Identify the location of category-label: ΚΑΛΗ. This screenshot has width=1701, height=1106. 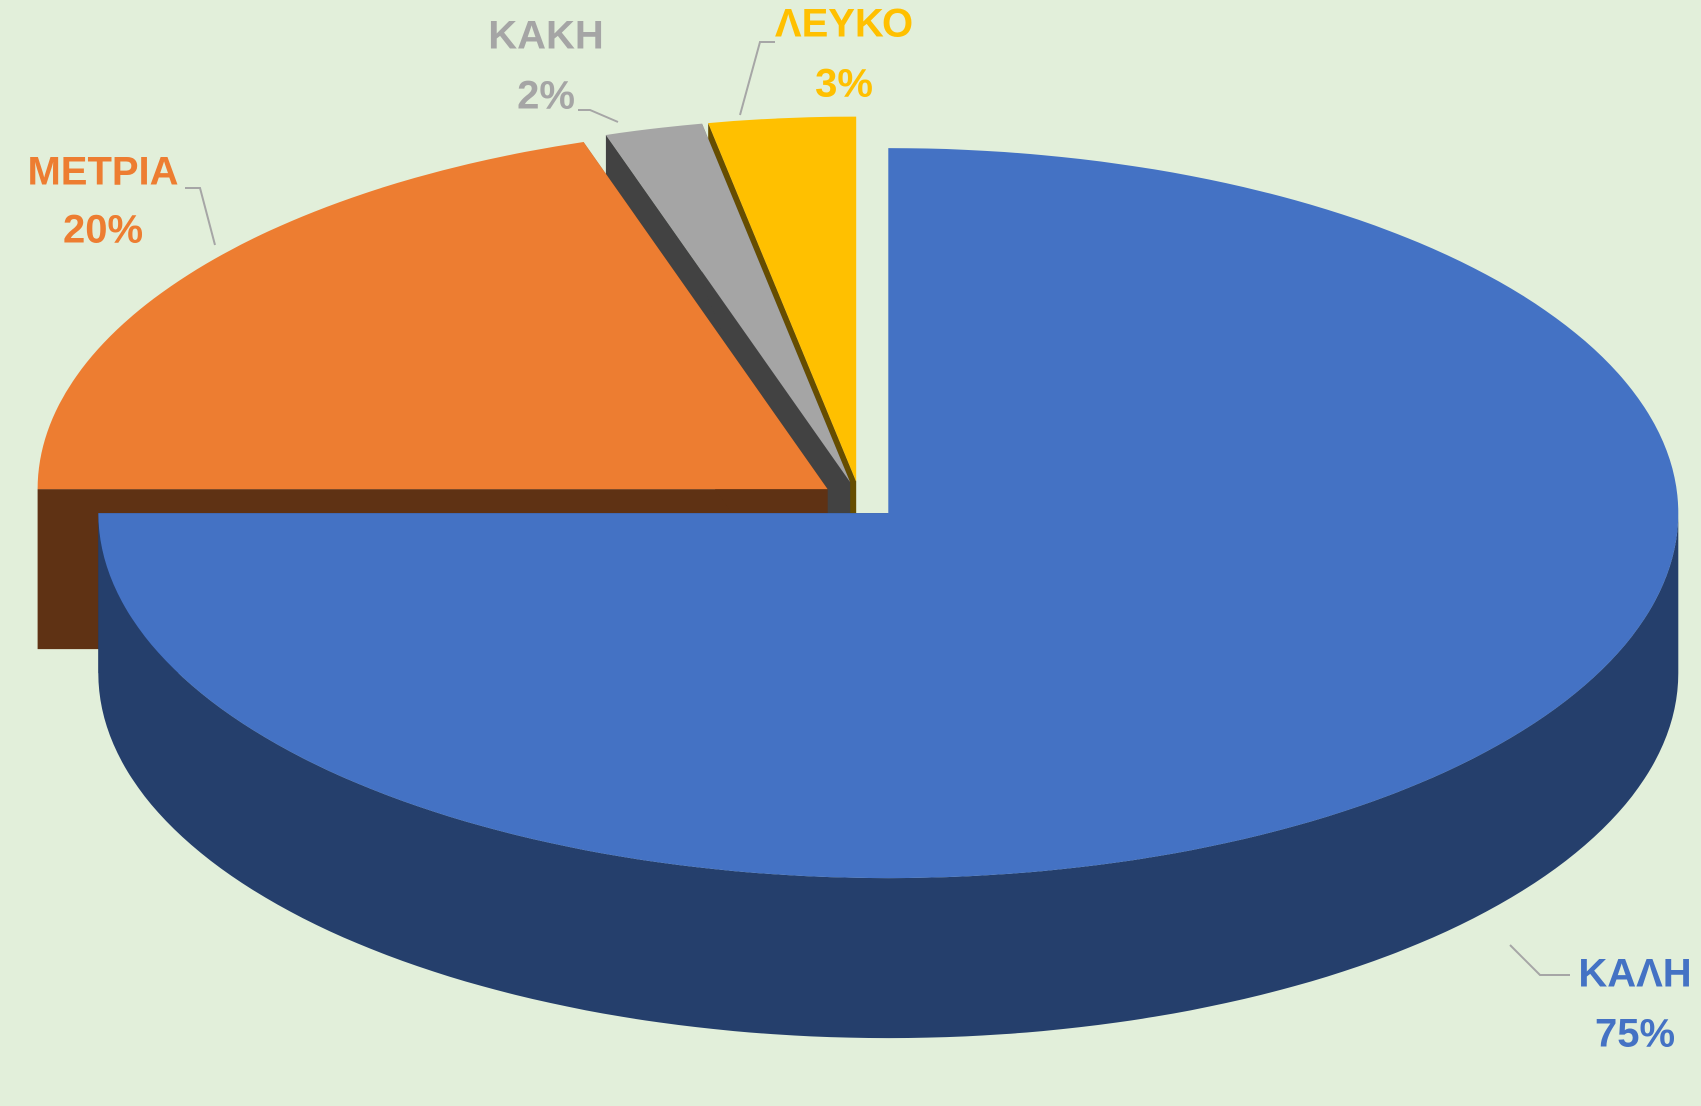
(1634, 974).